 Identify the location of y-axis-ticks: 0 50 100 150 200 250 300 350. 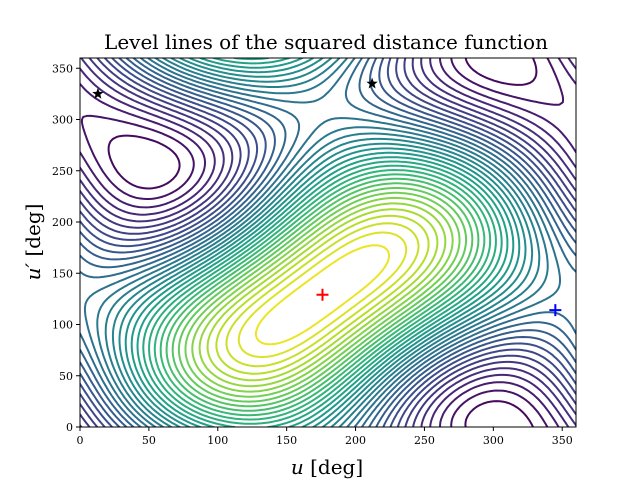
(66, 248).